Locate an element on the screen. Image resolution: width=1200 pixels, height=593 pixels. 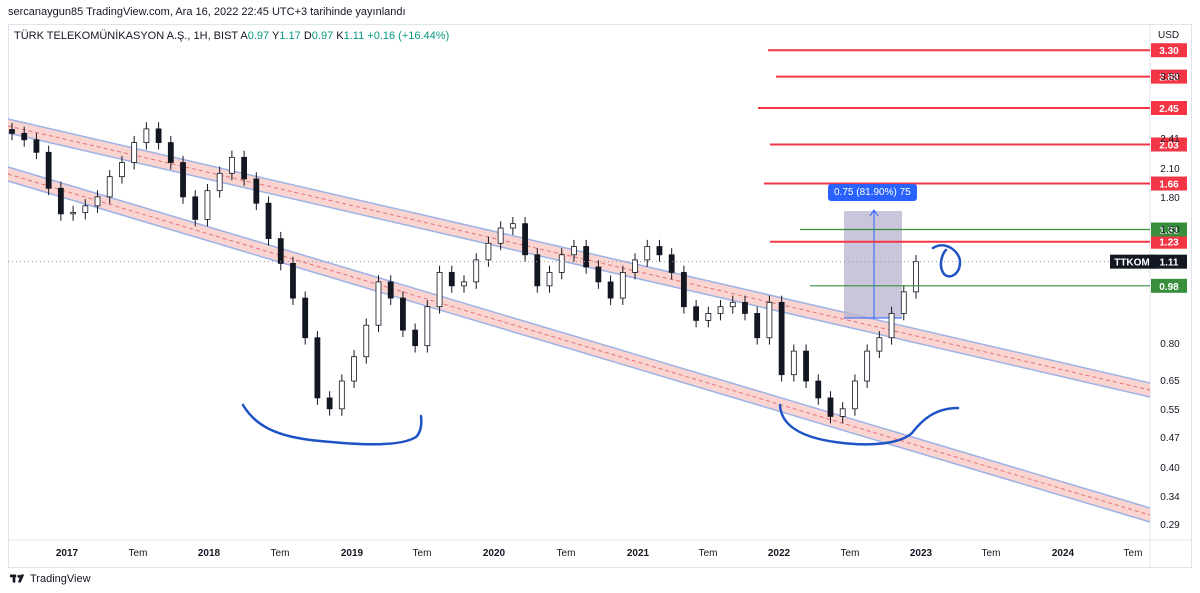
x-tick-label: 2022 is located at coordinates (779, 553).